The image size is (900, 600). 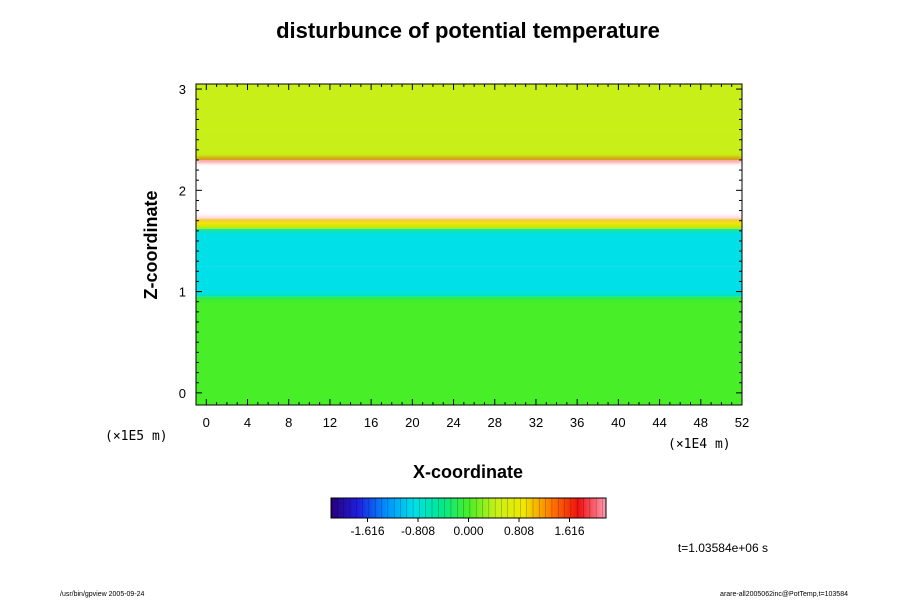 What do you see at coordinates (247, 422) in the screenshot?
I see `x-tick-label: 4` at bounding box center [247, 422].